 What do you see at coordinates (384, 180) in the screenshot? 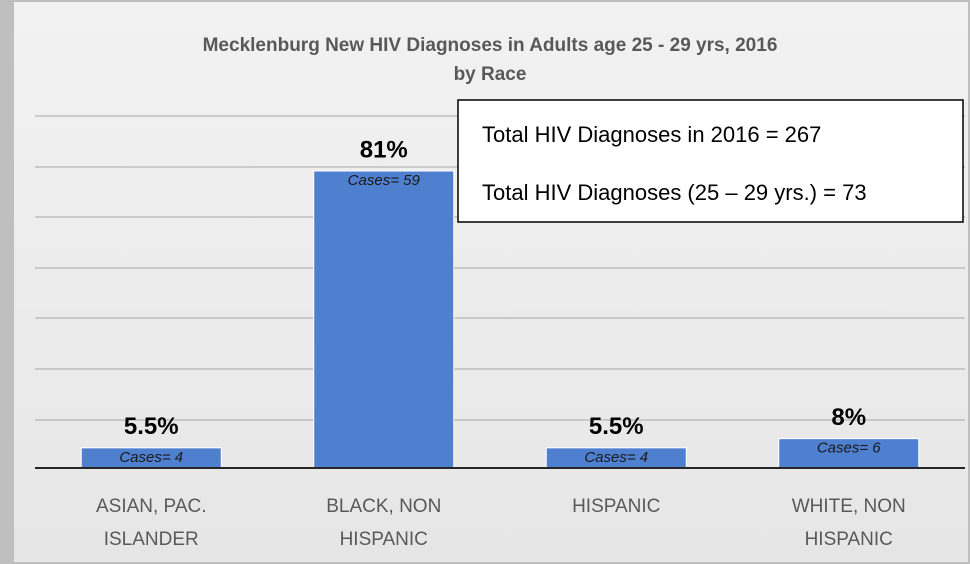
I see `case-label: Cases= 59` at bounding box center [384, 180].